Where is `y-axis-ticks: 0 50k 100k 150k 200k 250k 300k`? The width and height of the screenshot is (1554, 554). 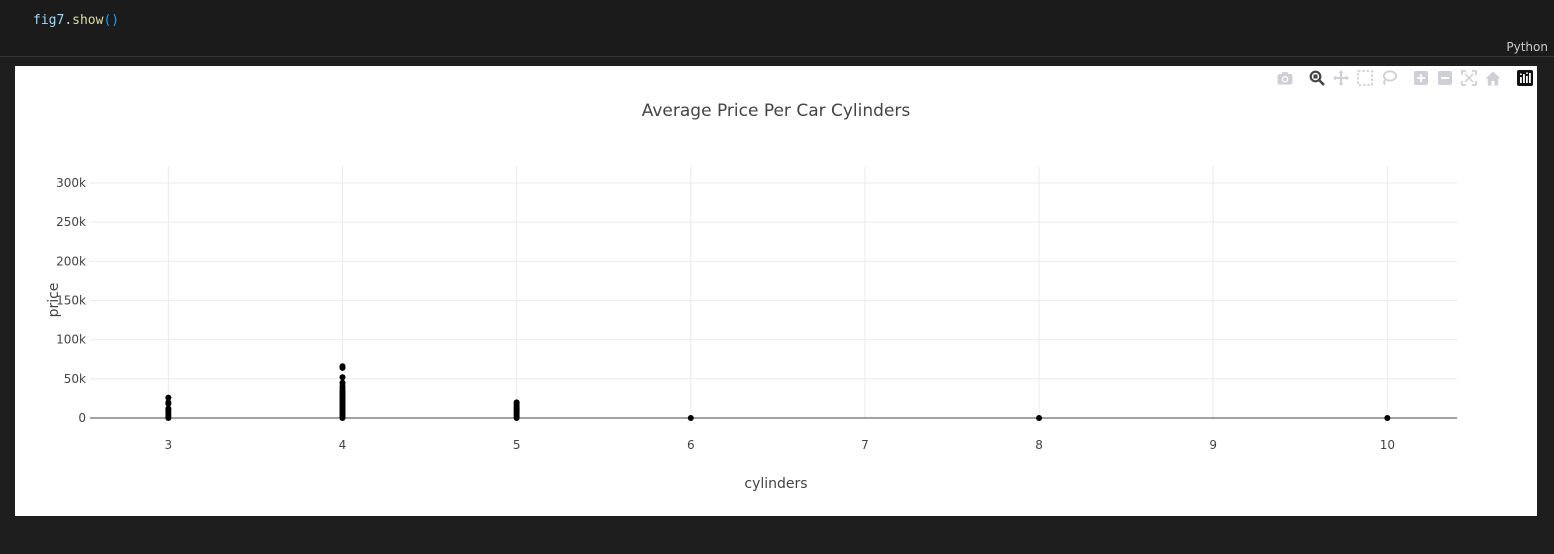
y-axis-ticks: 0 50k 100k 150k 200k 250k 300k is located at coordinates (71, 300).